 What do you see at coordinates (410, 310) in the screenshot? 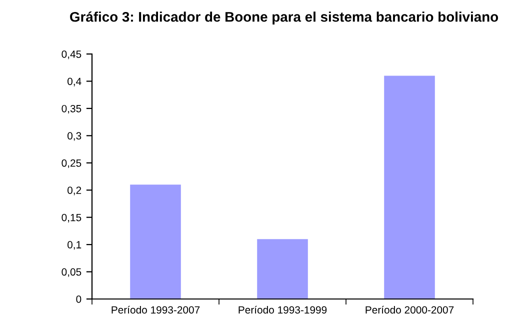
I see `x-tick-label: Período 2000-2007` at bounding box center [410, 310].